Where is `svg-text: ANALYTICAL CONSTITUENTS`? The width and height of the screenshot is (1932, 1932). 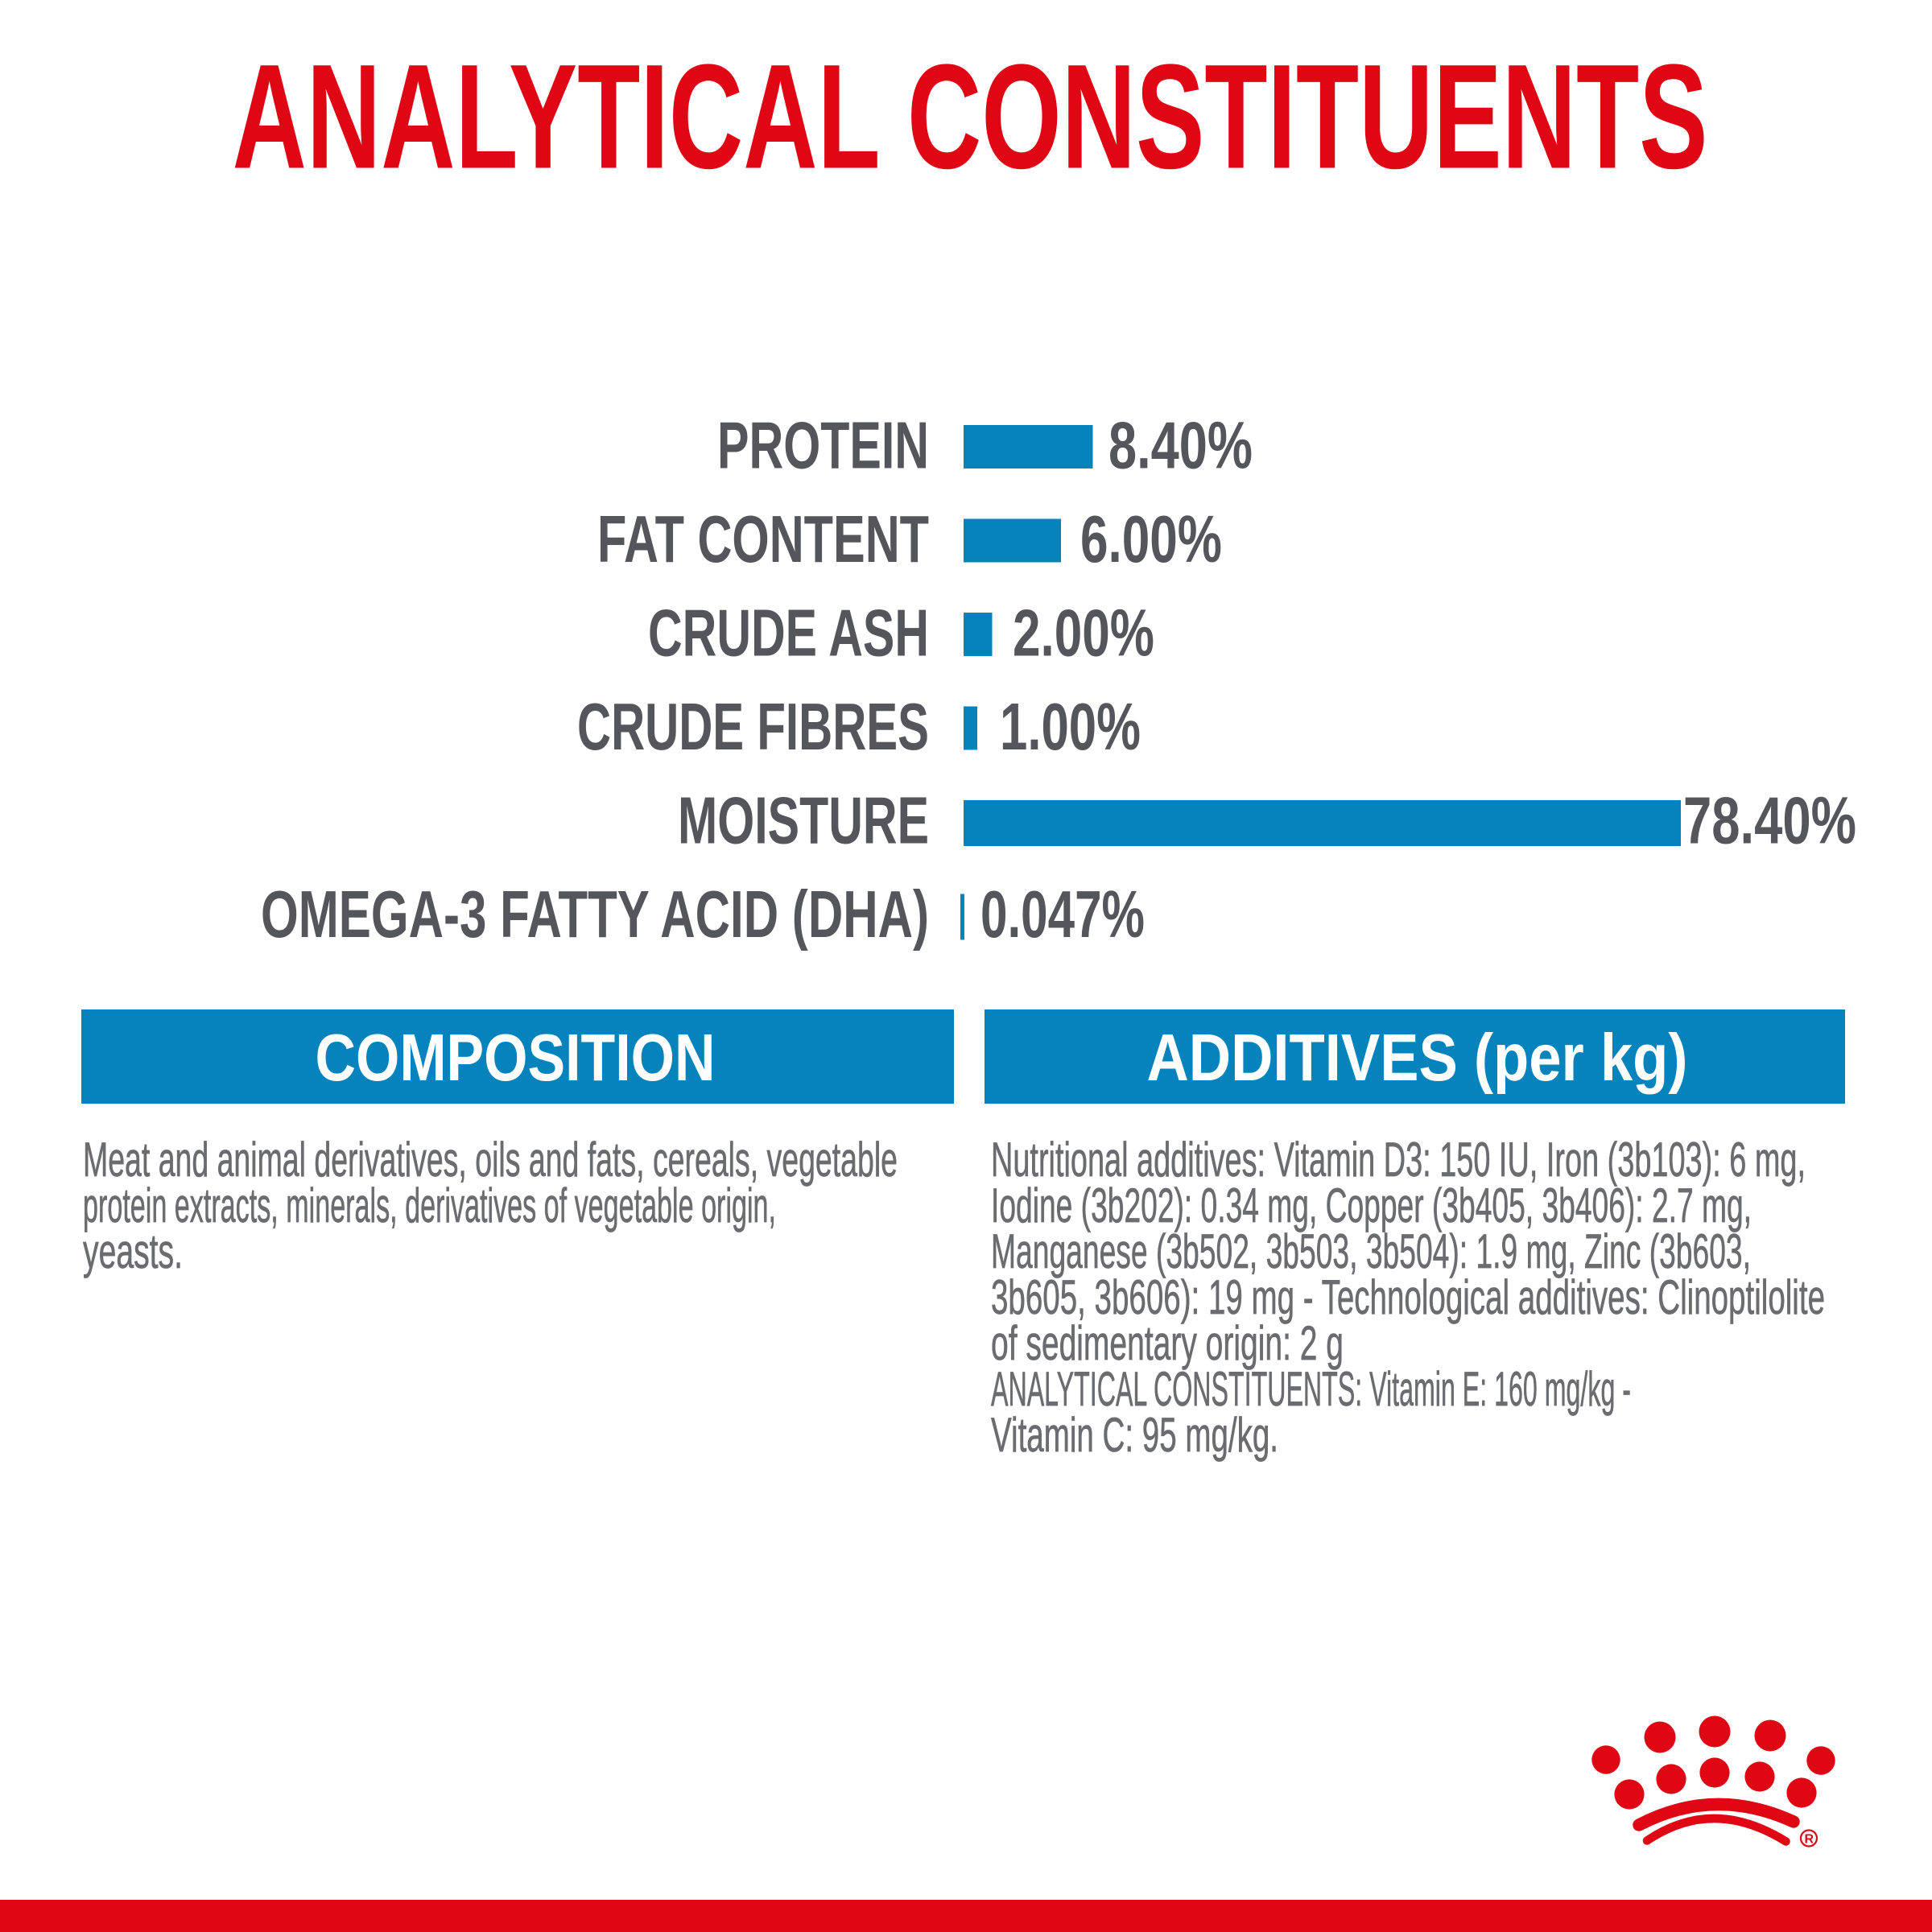 svg-text: ANALYTICAL CONSTITUENTS is located at coordinates (970, 117).